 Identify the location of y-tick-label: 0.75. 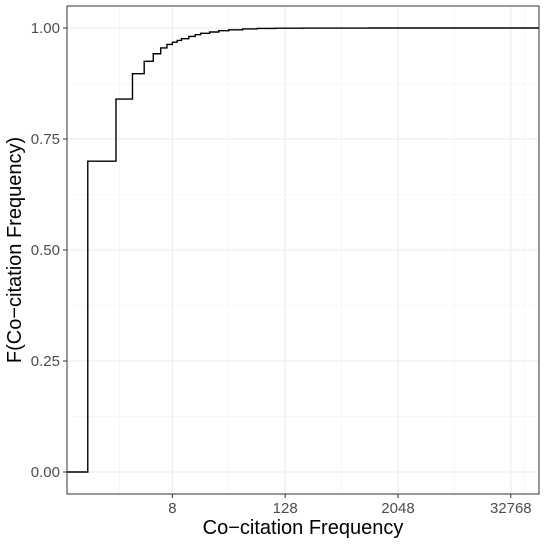
(45, 139).